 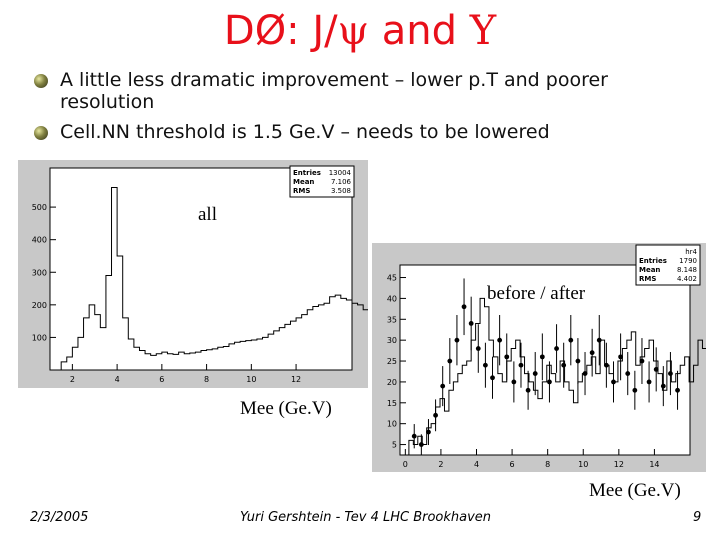 What do you see at coordinates (59, 517) in the screenshot?
I see `footer-date: 2/3/2005` at bounding box center [59, 517].